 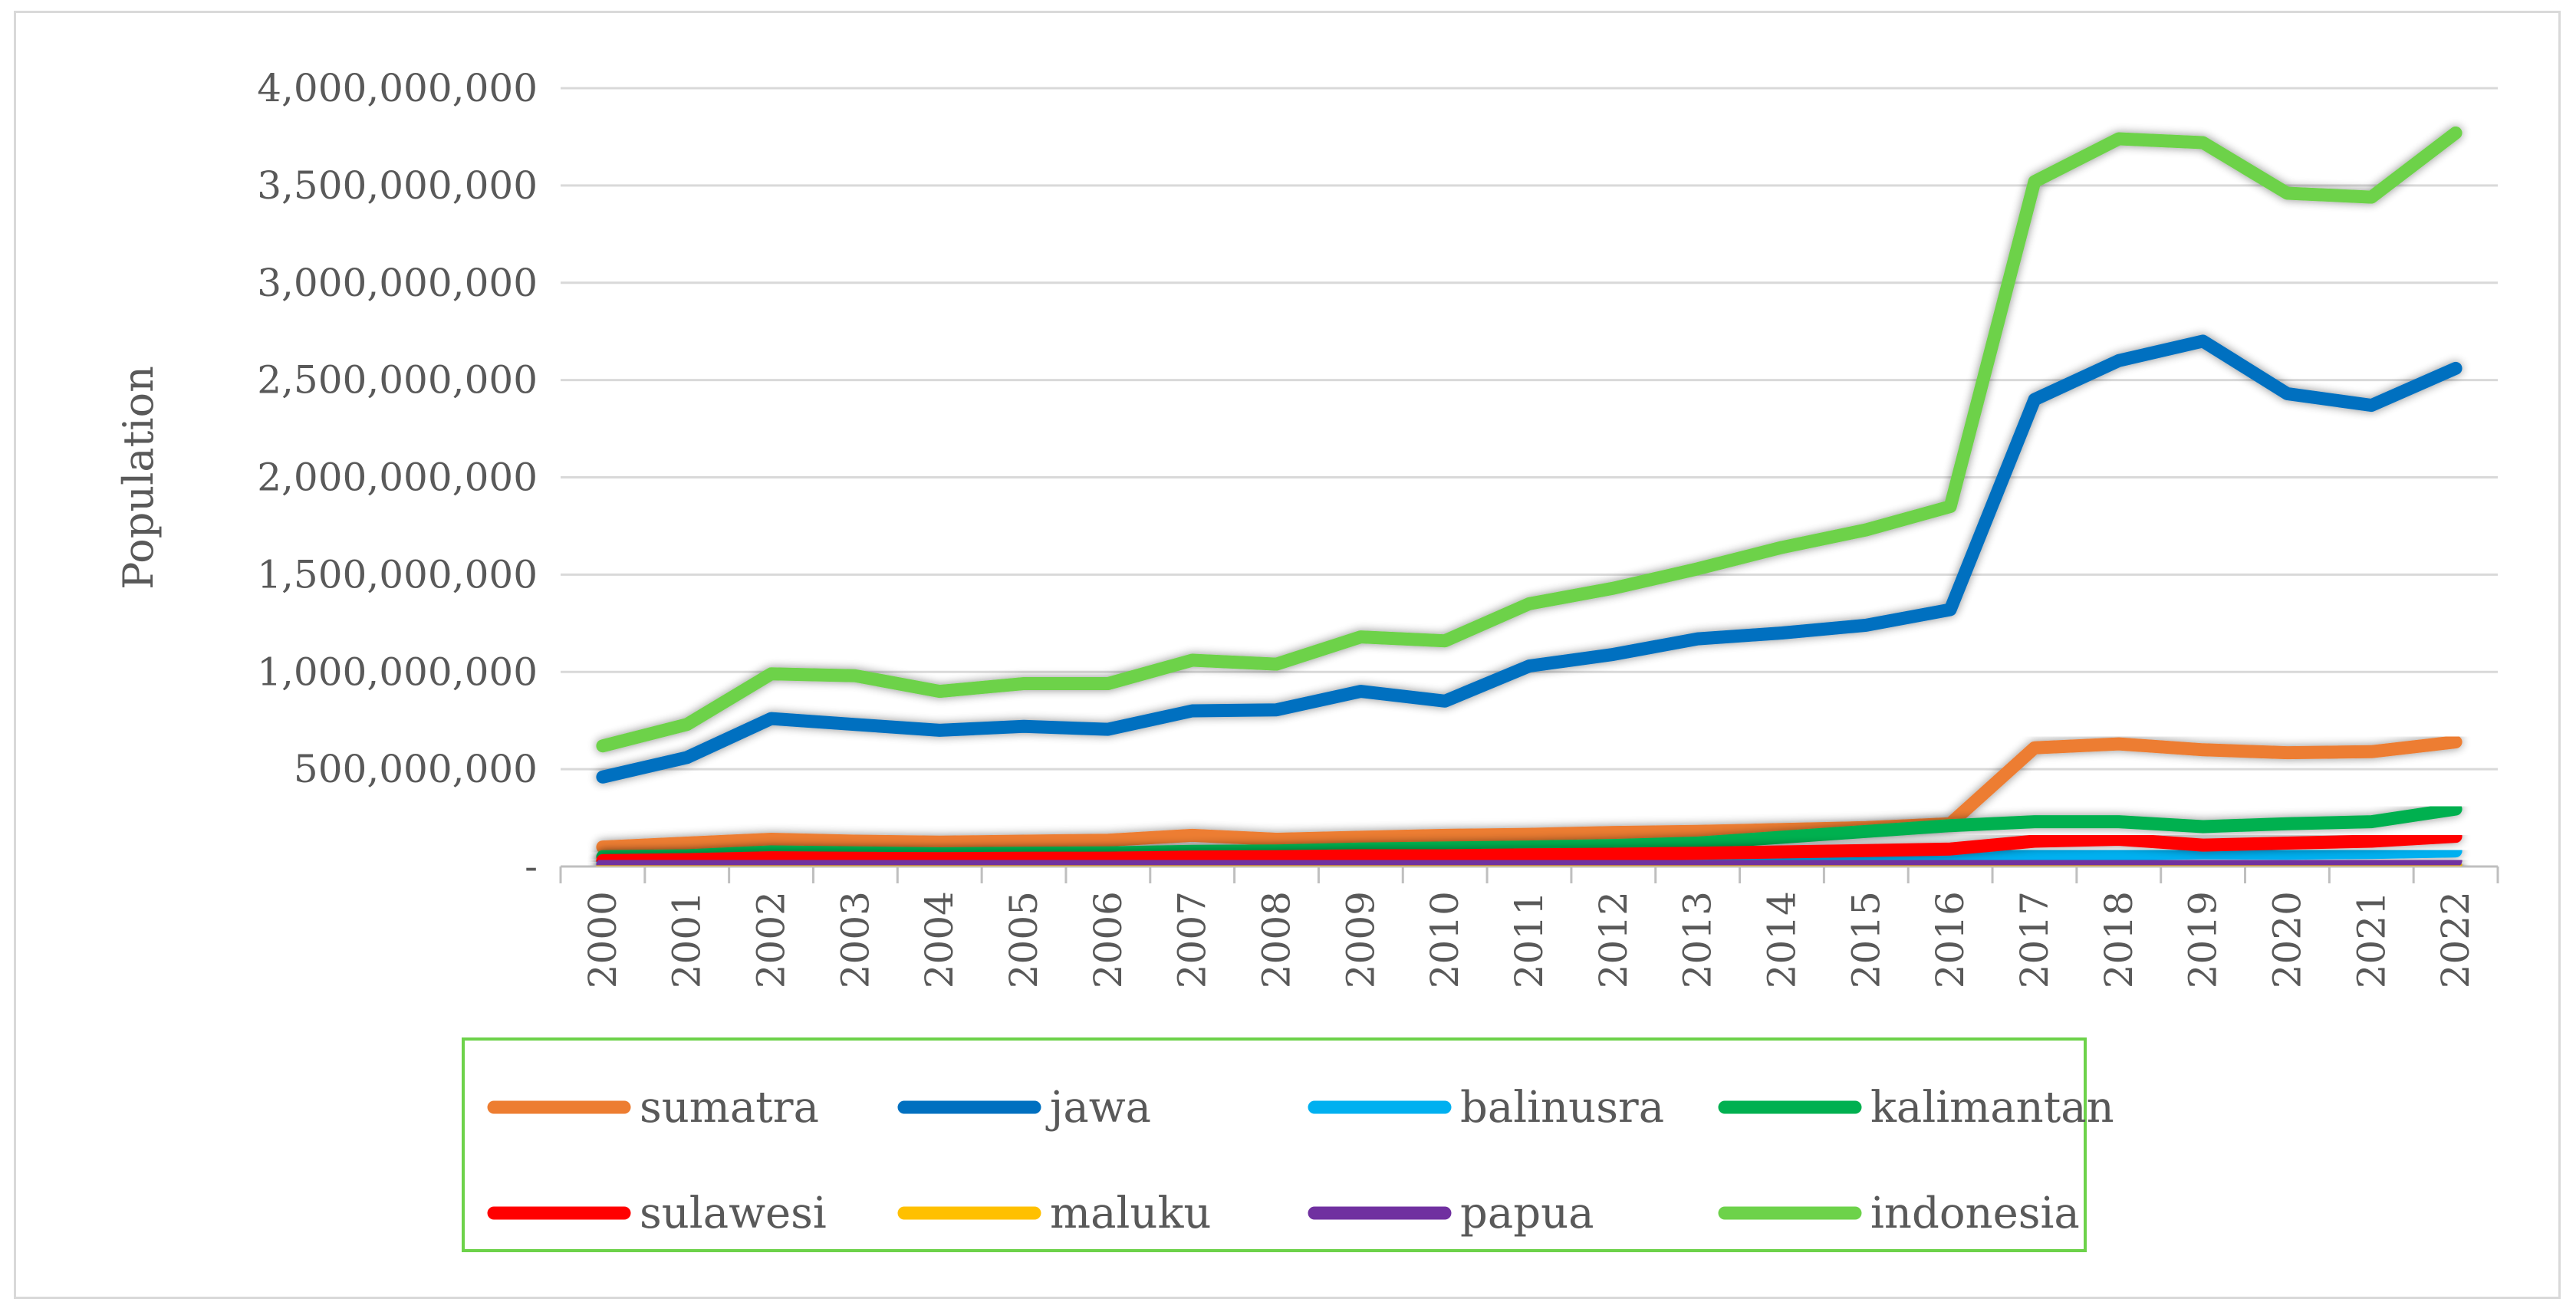 I want to click on legend-label-balinusra: balinusra, so click(x=1562, y=1108).